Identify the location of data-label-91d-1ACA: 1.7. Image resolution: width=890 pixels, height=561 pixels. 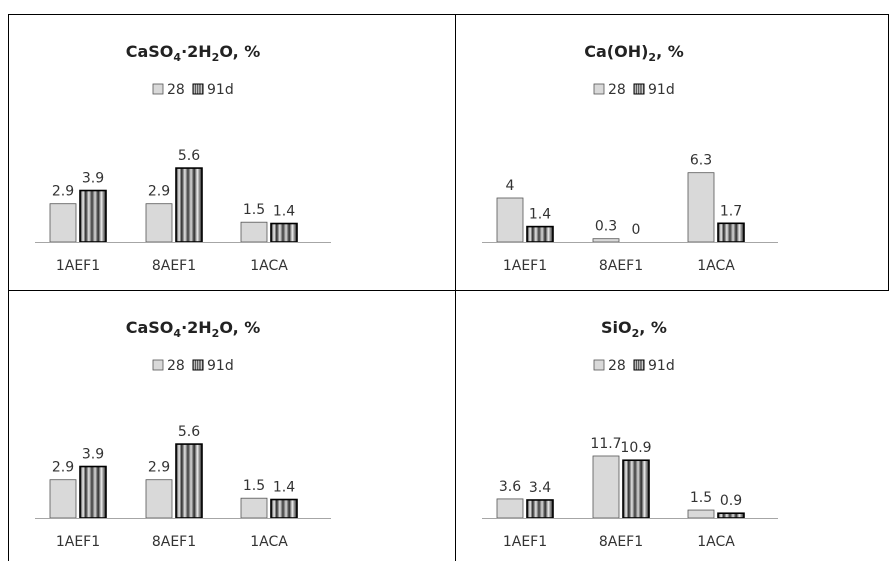
(731, 211).